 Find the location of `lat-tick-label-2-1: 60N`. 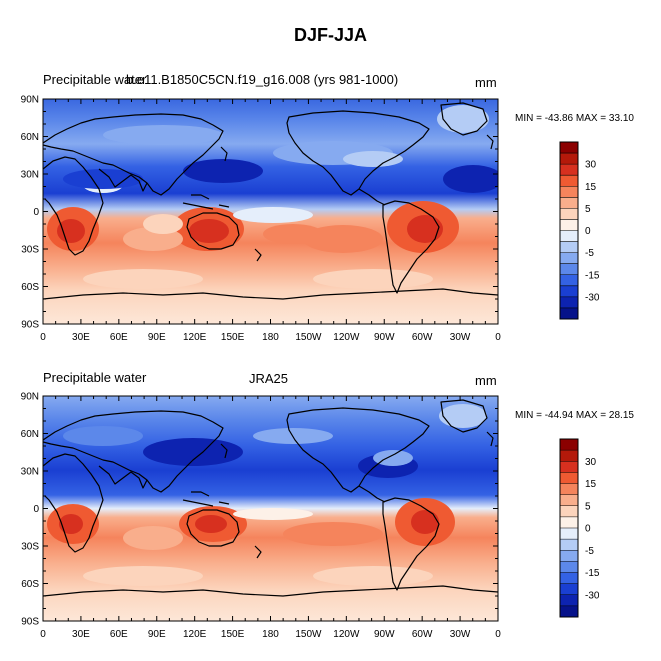

lat-tick-label-2-1: 60N is located at coordinates (30, 434).